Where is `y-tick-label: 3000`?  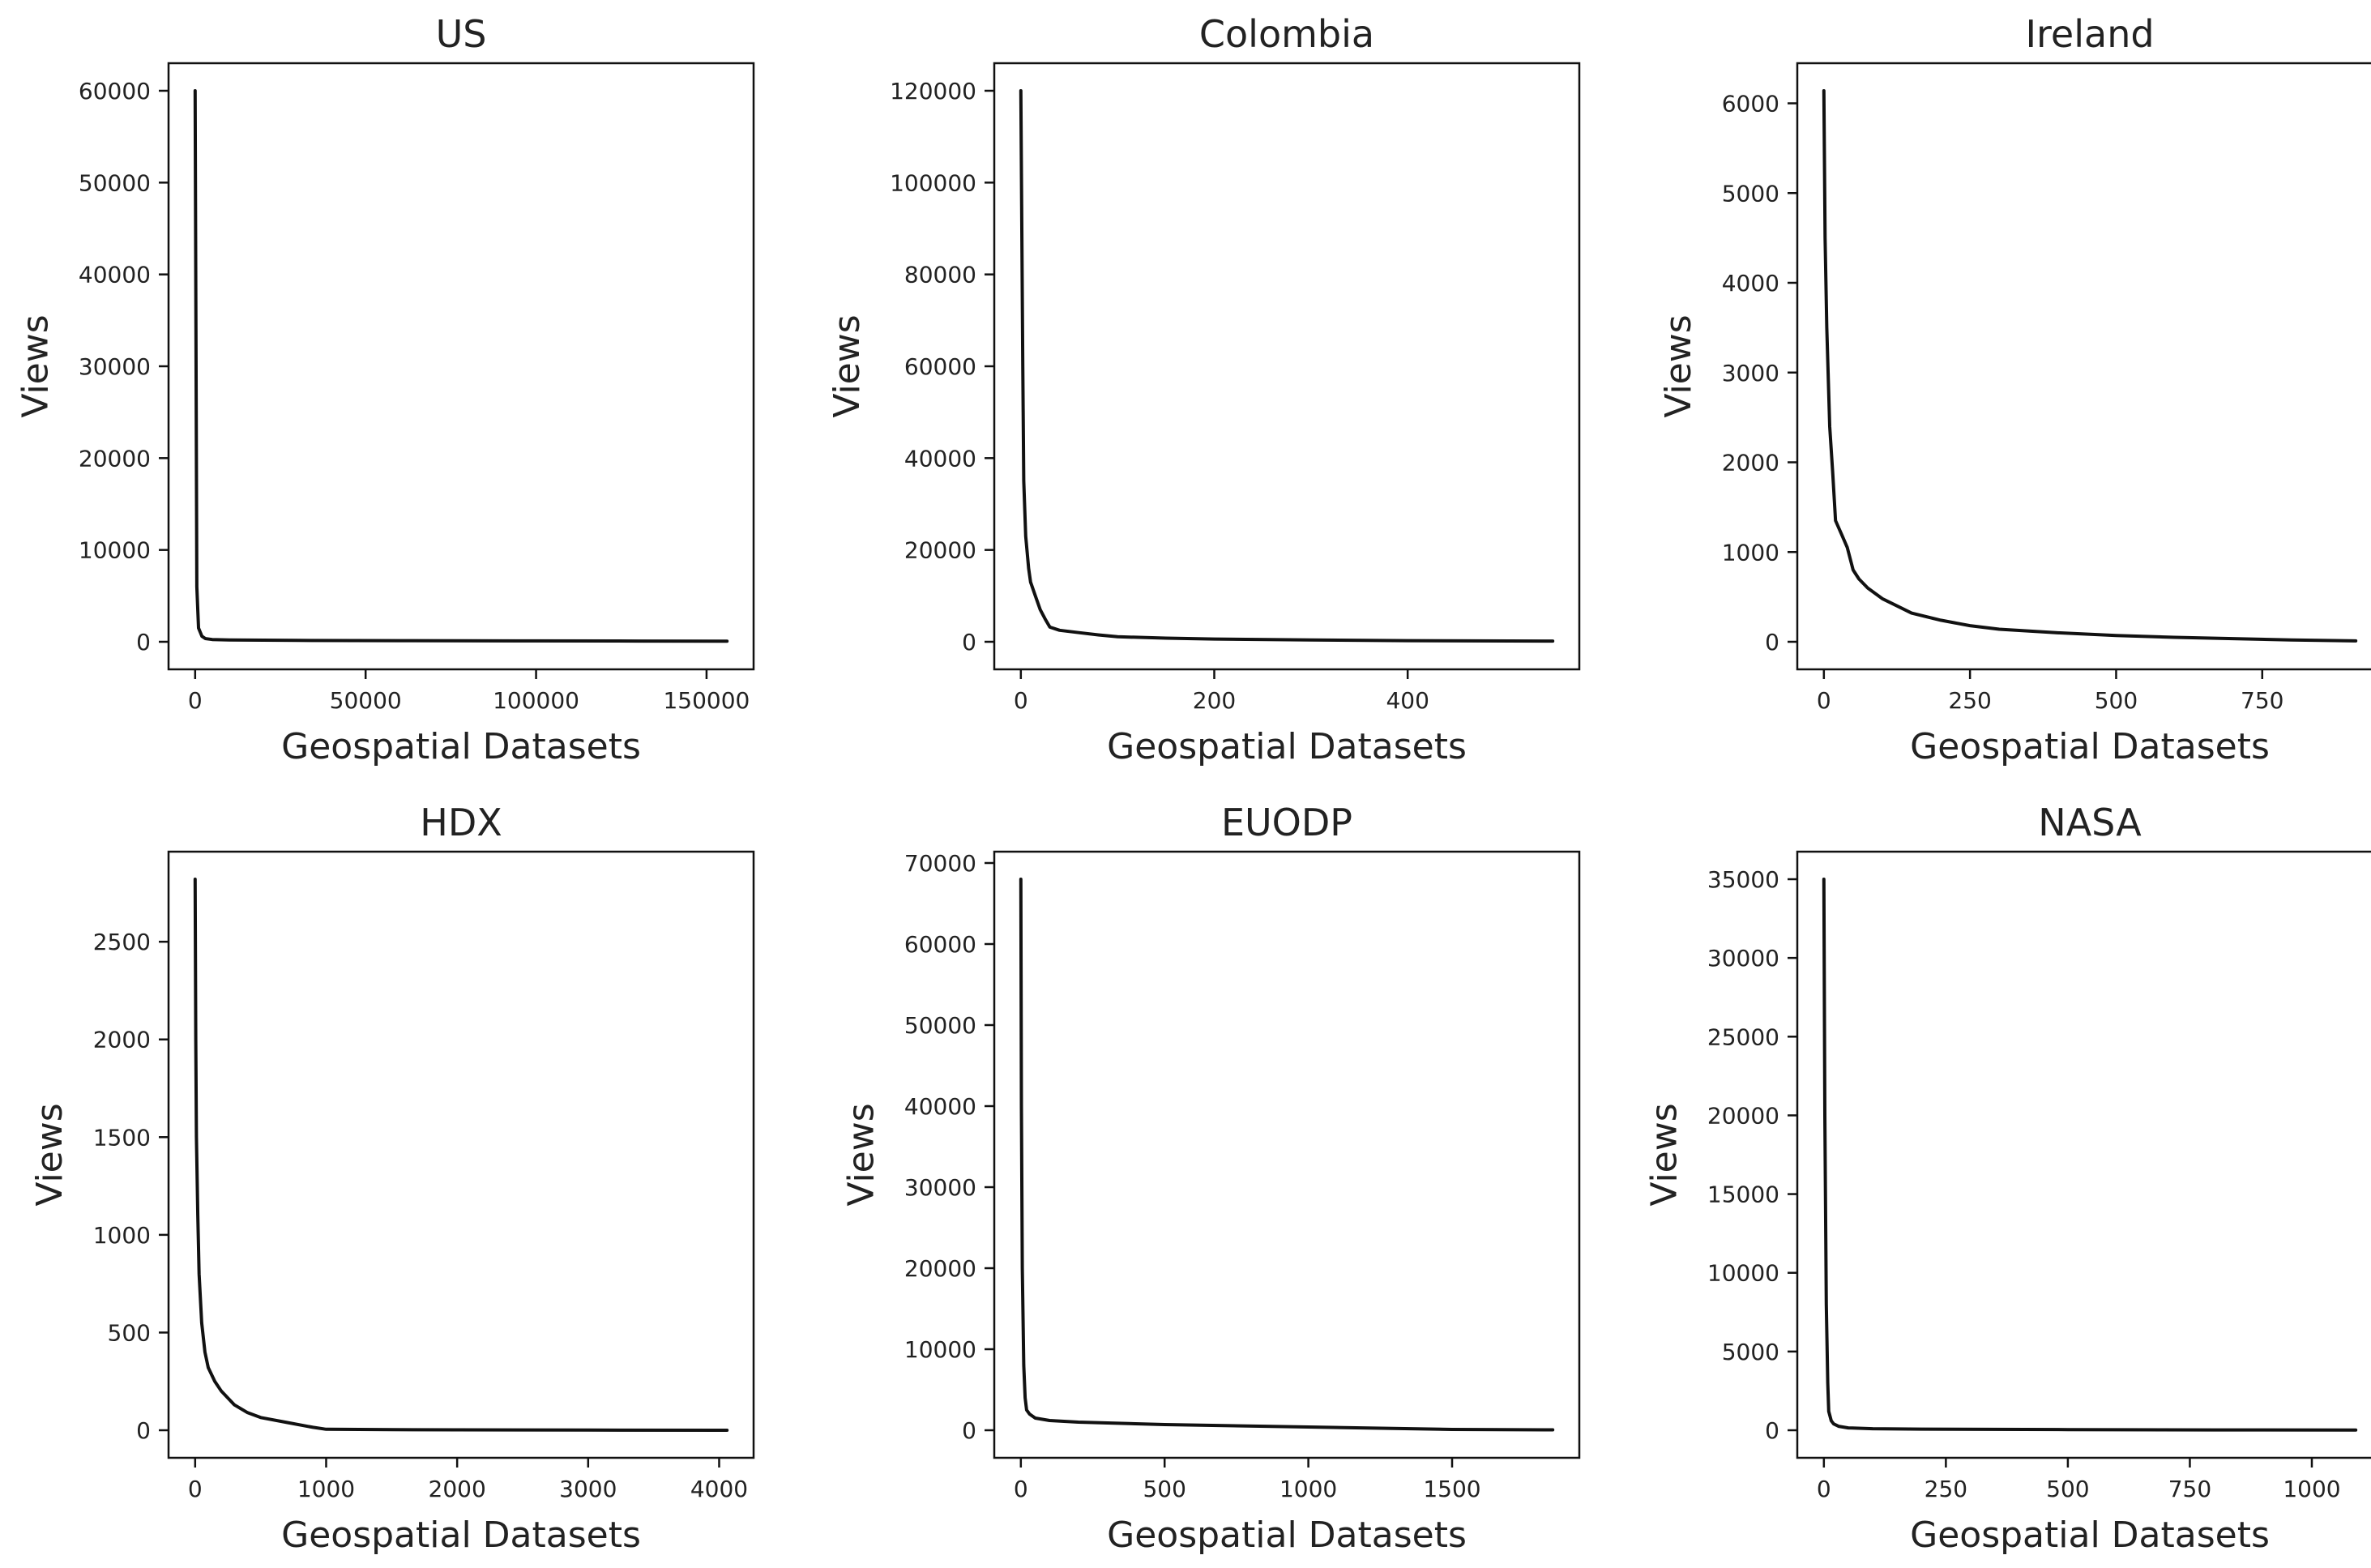
y-tick-label: 3000 is located at coordinates (1751, 374).